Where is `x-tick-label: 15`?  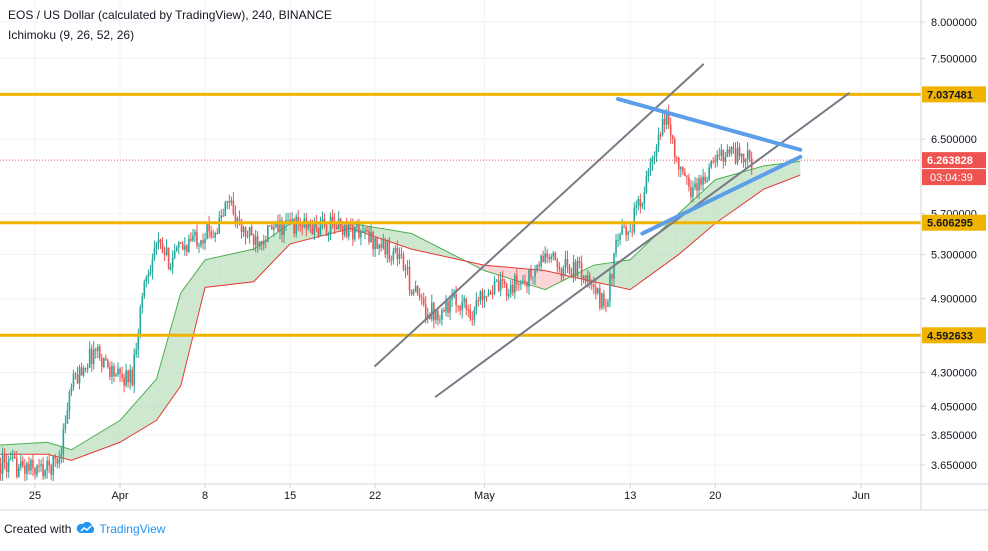
x-tick-label: 15 is located at coordinates (290, 496).